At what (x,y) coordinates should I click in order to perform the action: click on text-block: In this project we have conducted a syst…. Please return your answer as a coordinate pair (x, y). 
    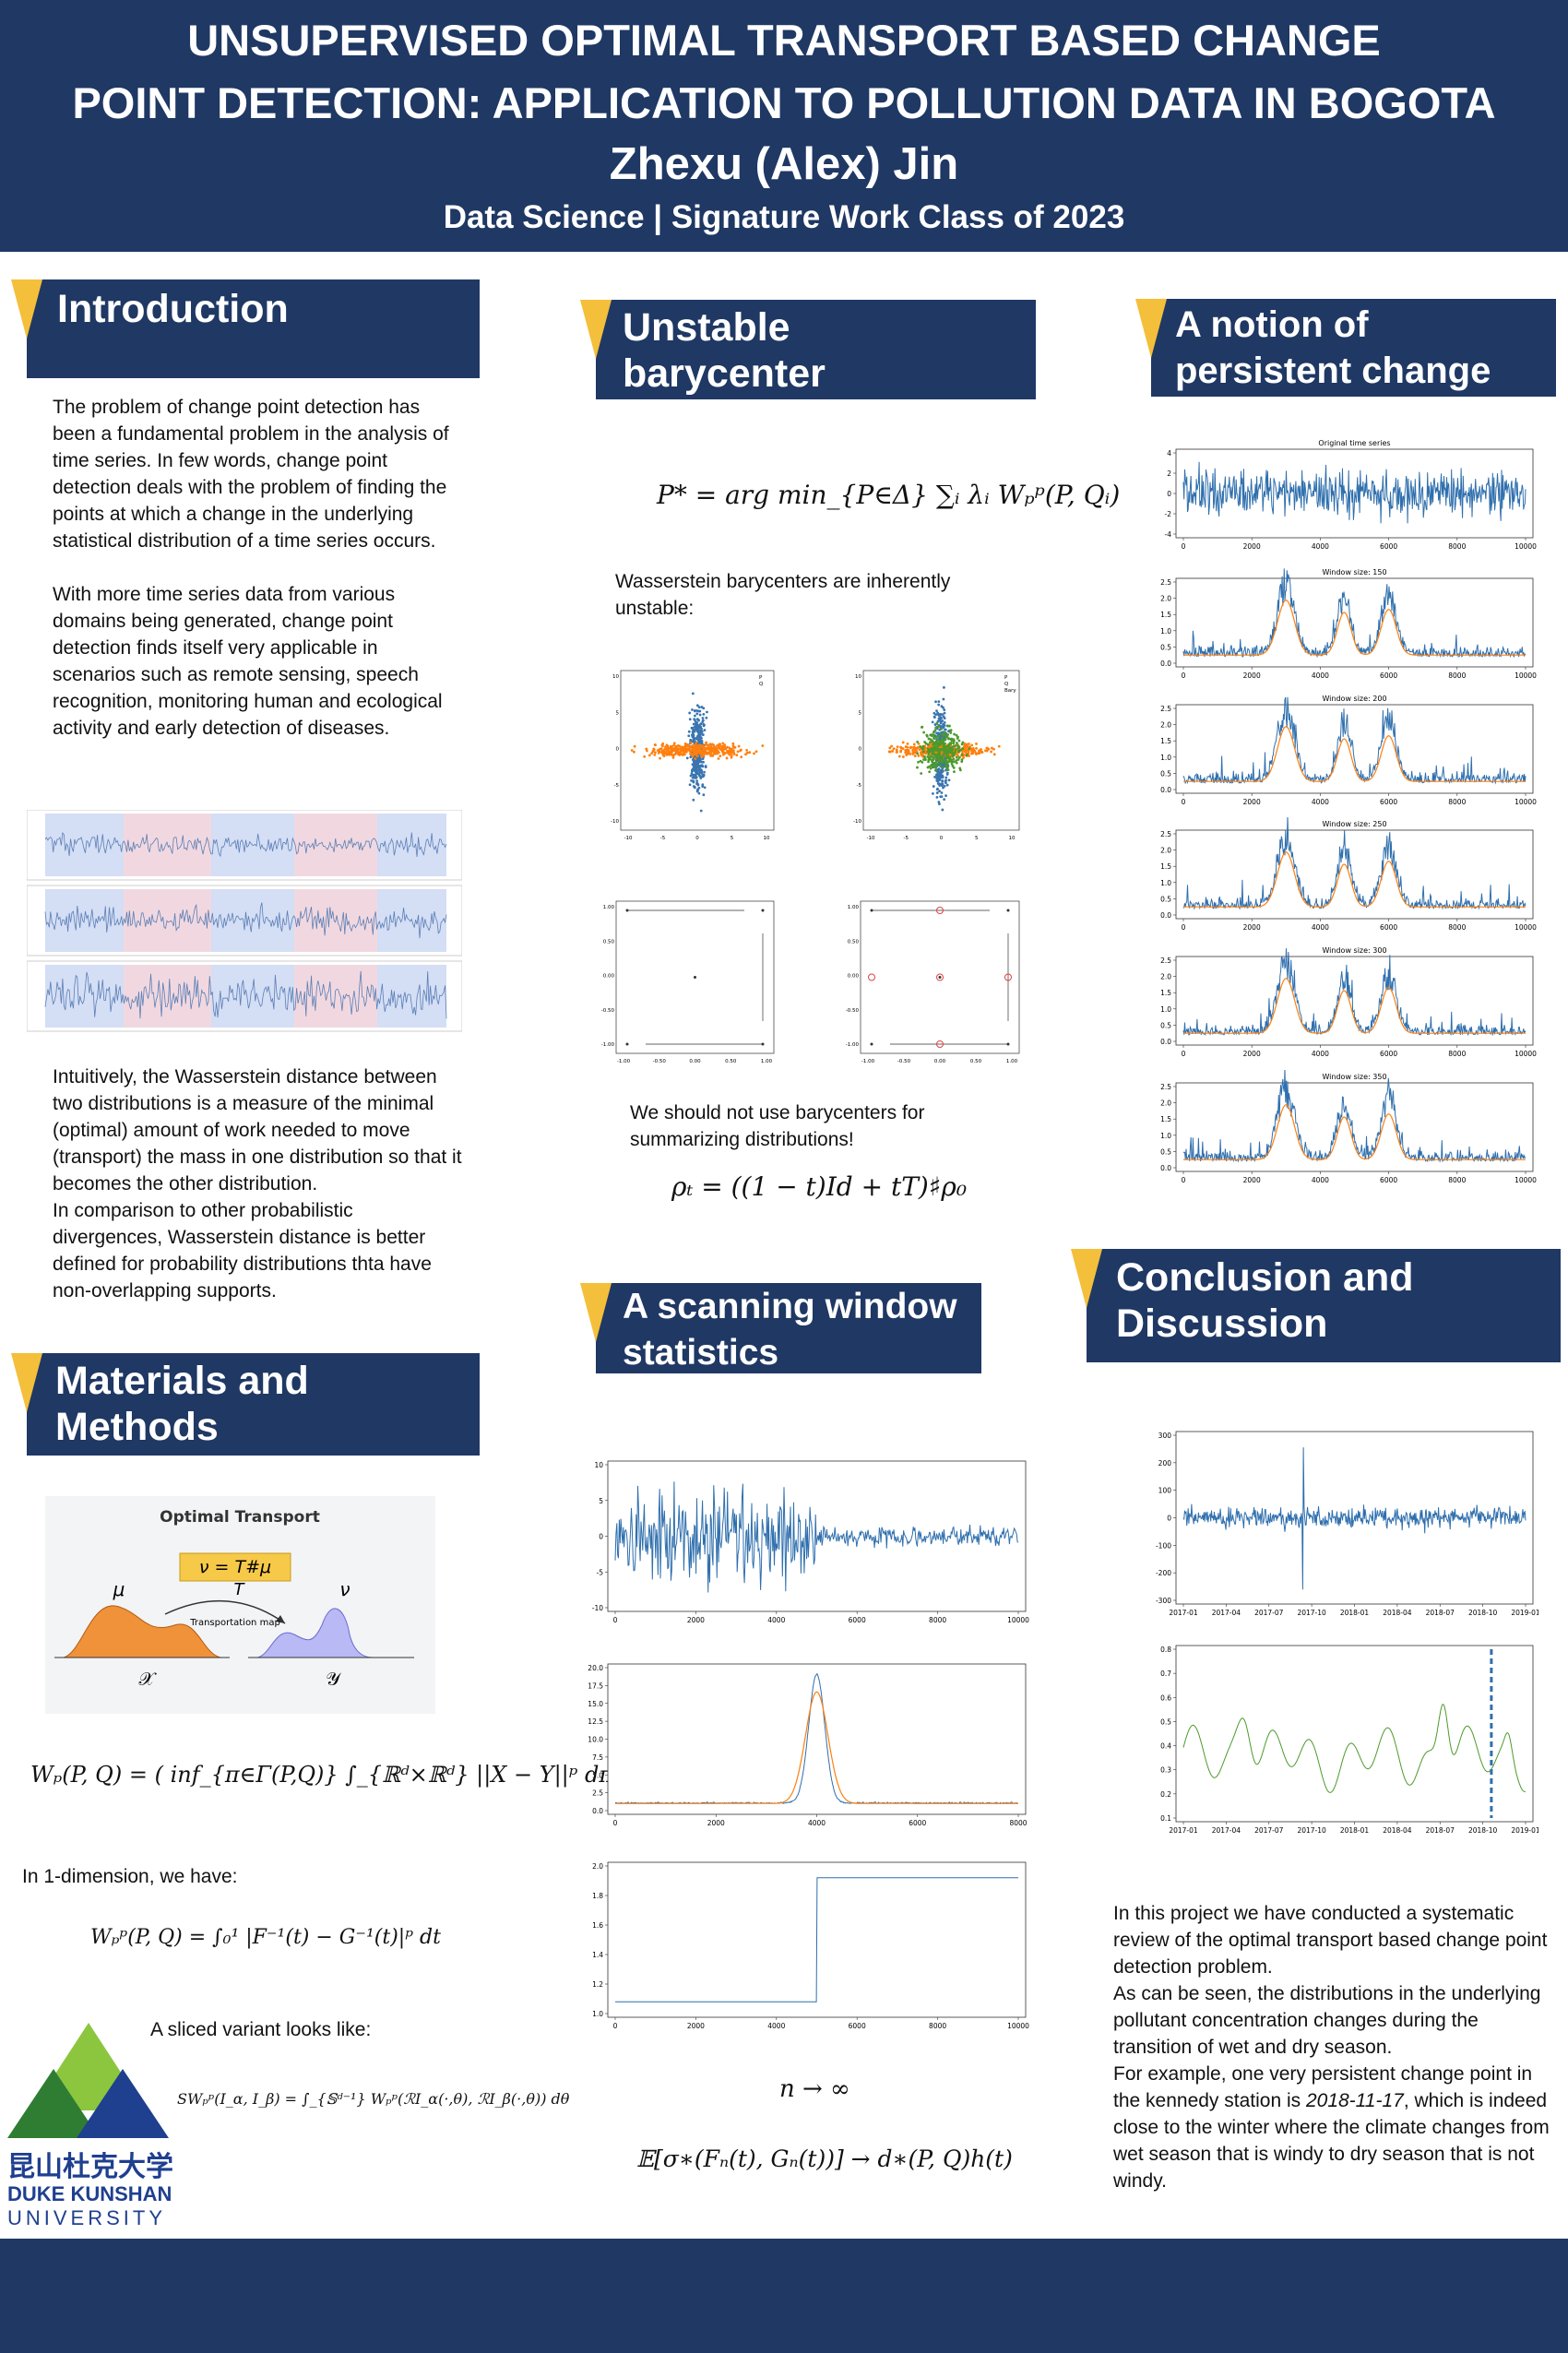
    Looking at the image, I should click on (1334, 2047).